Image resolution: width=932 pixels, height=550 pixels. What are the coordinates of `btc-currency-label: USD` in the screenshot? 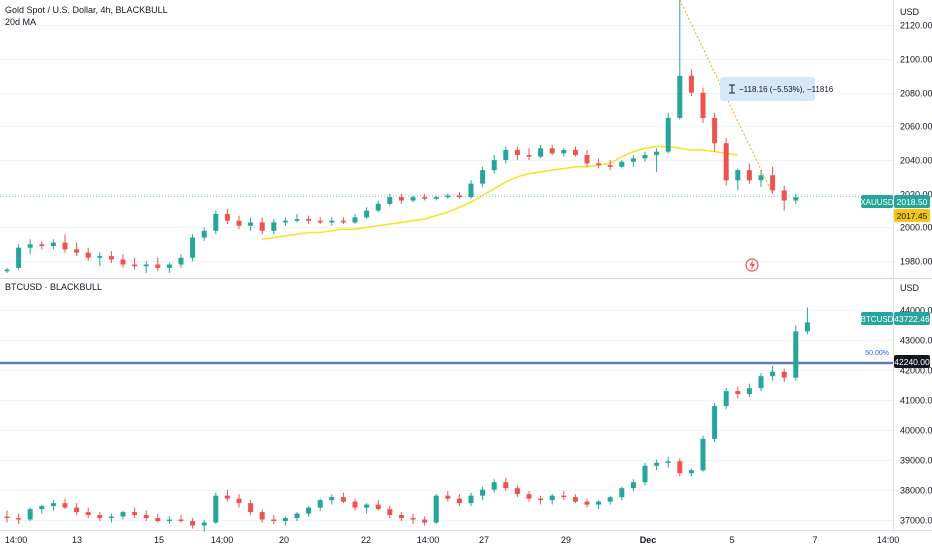 It's located at (910, 288).